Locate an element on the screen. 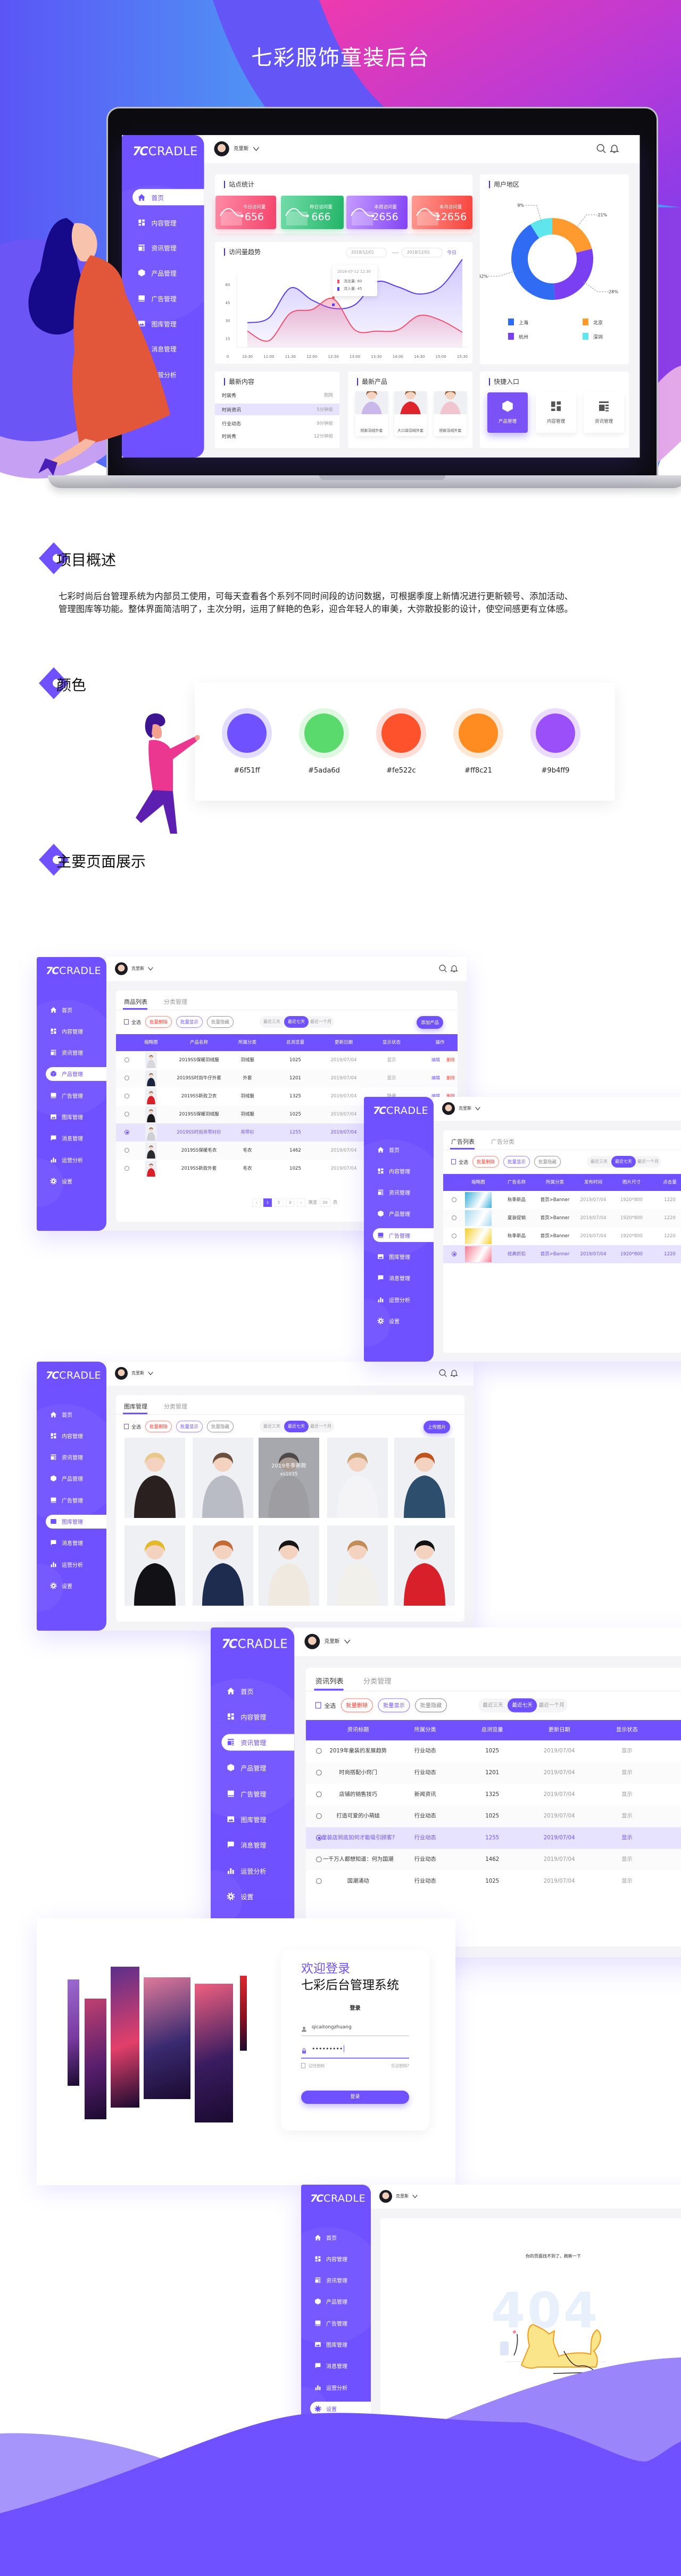 The image size is (681, 2576). pagination-page: 3 is located at coordinates (290, 1202).